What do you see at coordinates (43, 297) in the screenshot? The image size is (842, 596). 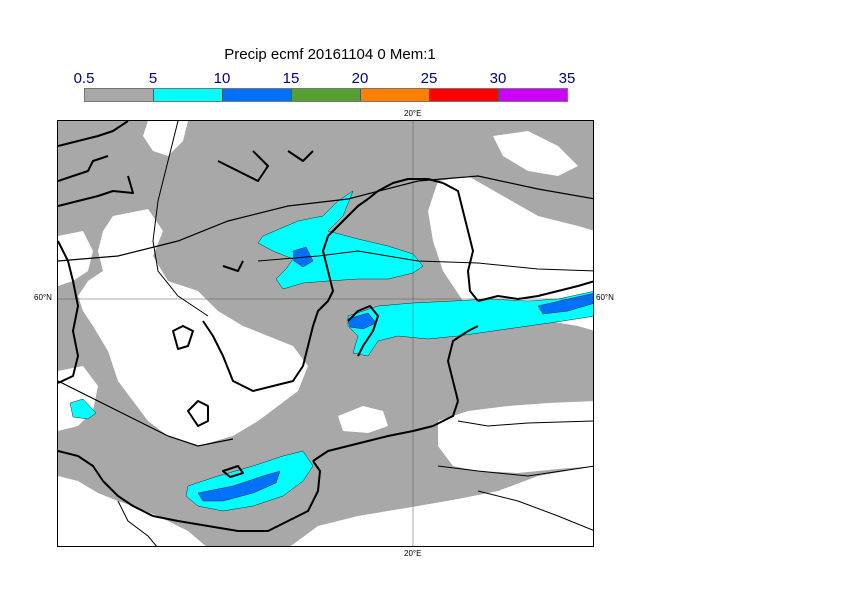 I see `latitude-label-left: 60°N` at bounding box center [43, 297].